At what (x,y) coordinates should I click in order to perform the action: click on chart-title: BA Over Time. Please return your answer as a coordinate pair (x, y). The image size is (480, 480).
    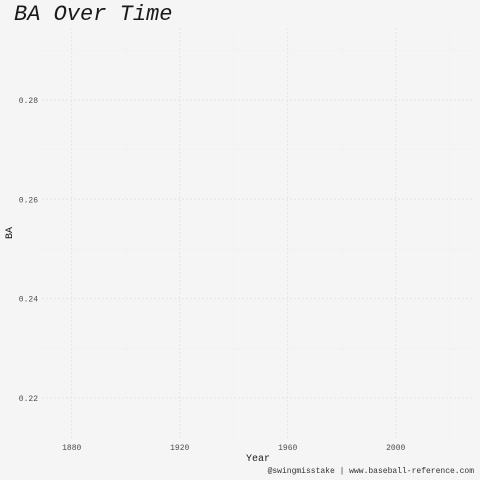
    Looking at the image, I should click on (93, 14).